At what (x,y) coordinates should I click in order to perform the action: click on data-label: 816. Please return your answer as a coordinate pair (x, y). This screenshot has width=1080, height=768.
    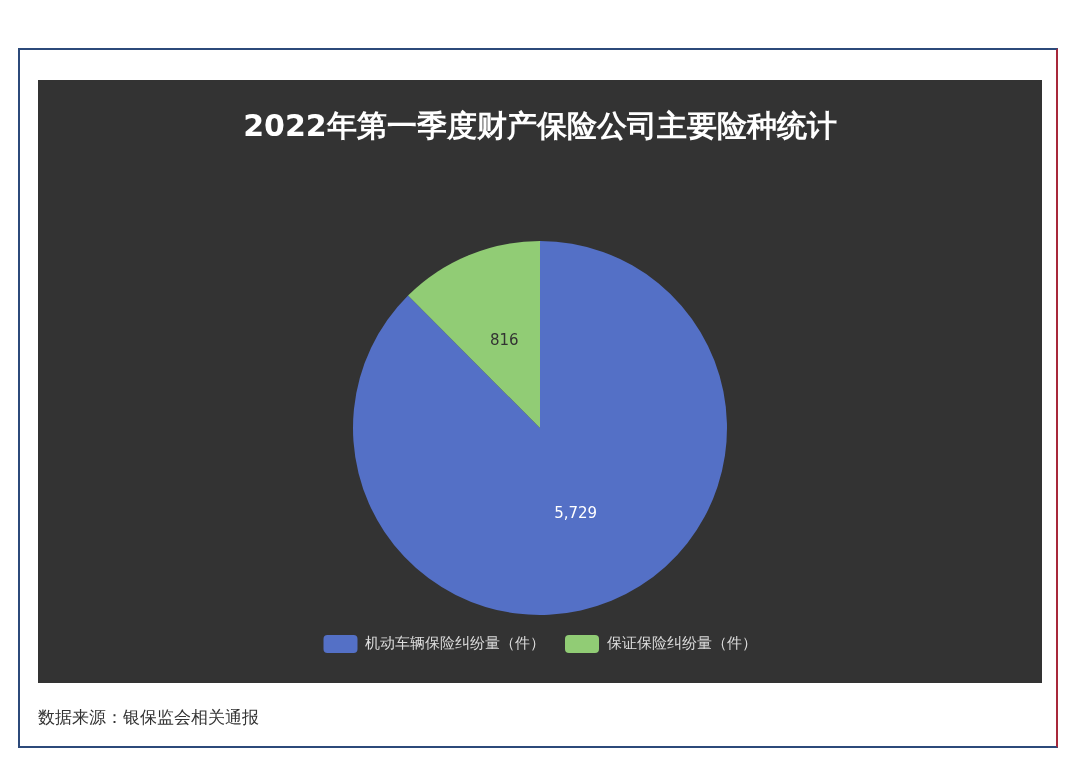
    Looking at the image, I should click on (504, 340).